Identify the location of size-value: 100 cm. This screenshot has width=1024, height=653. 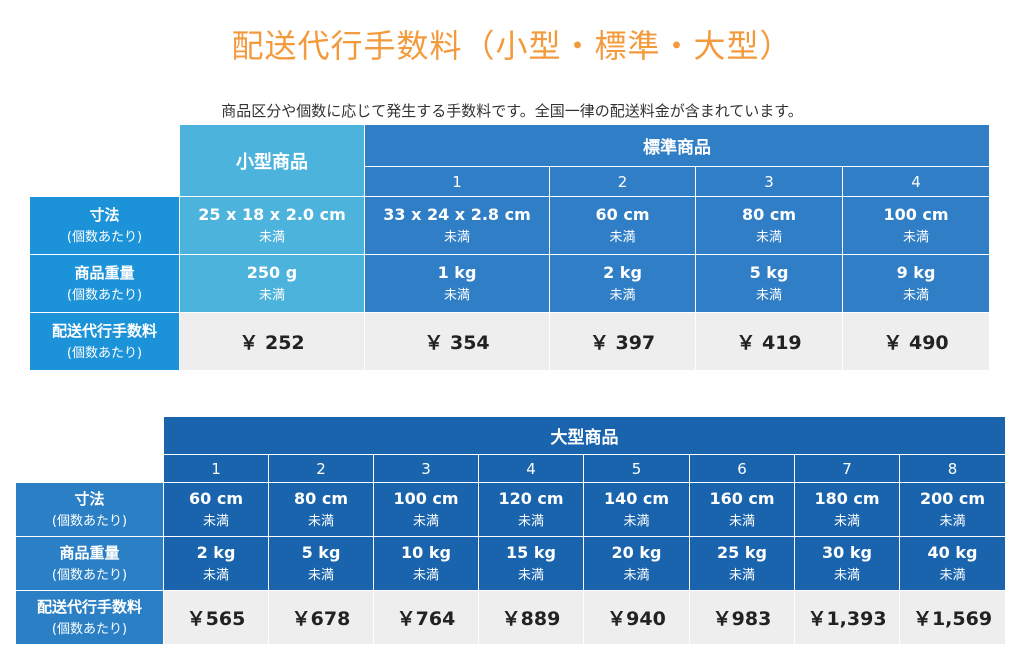
(426, 498).